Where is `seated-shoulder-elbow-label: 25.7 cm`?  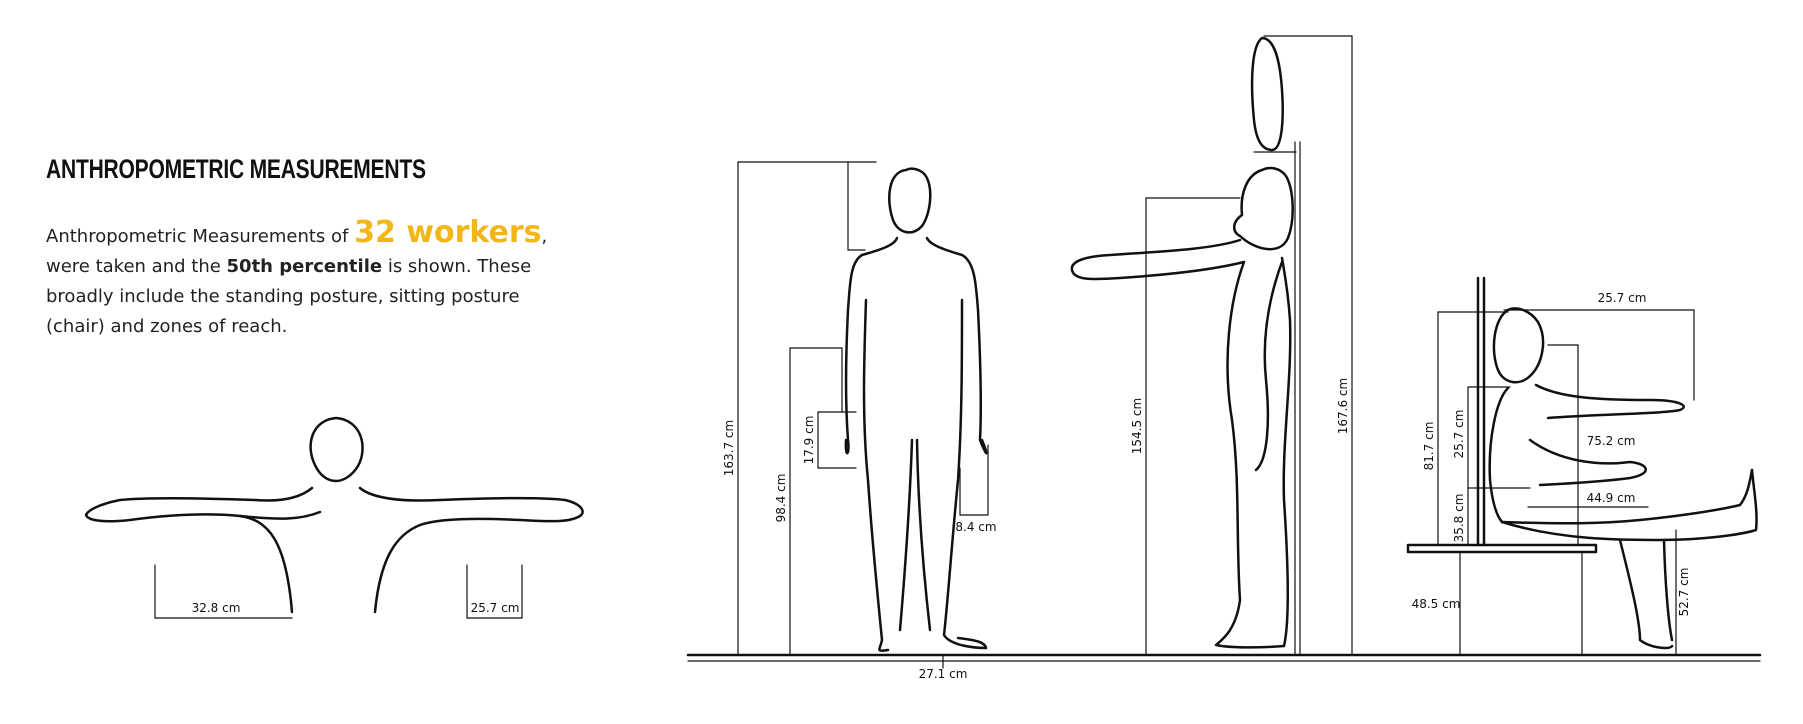 seated-shoulder-elbow-label: 25.7 cm is located at coordinates (1459, 434).